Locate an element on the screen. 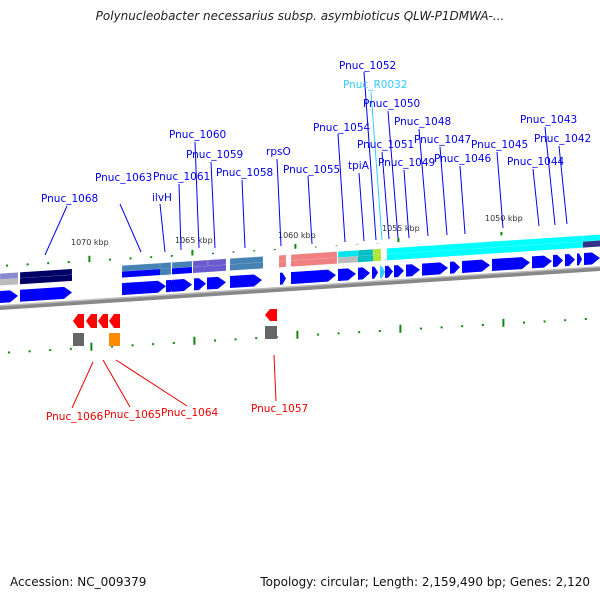 Image resolution: width=600 pixels, height=600 pixels. gene-label: Pnuc_1051 is located at coordinates (385, 145).